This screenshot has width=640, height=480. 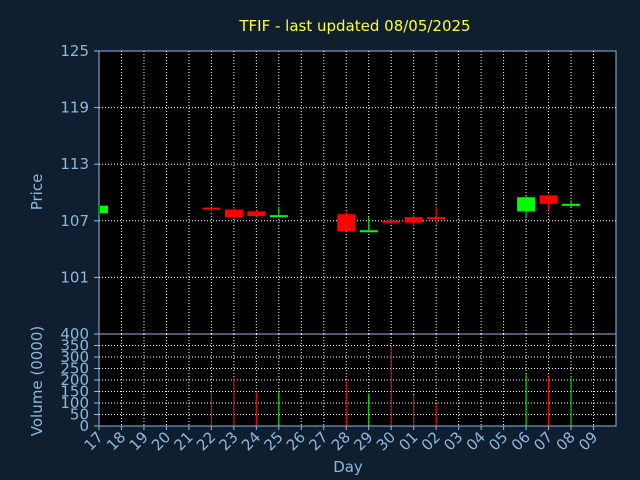 What do you see at coordinates (74, 164) in the screenshot?
I see `price-tick-label: 113` at bounding box center [74, 164].